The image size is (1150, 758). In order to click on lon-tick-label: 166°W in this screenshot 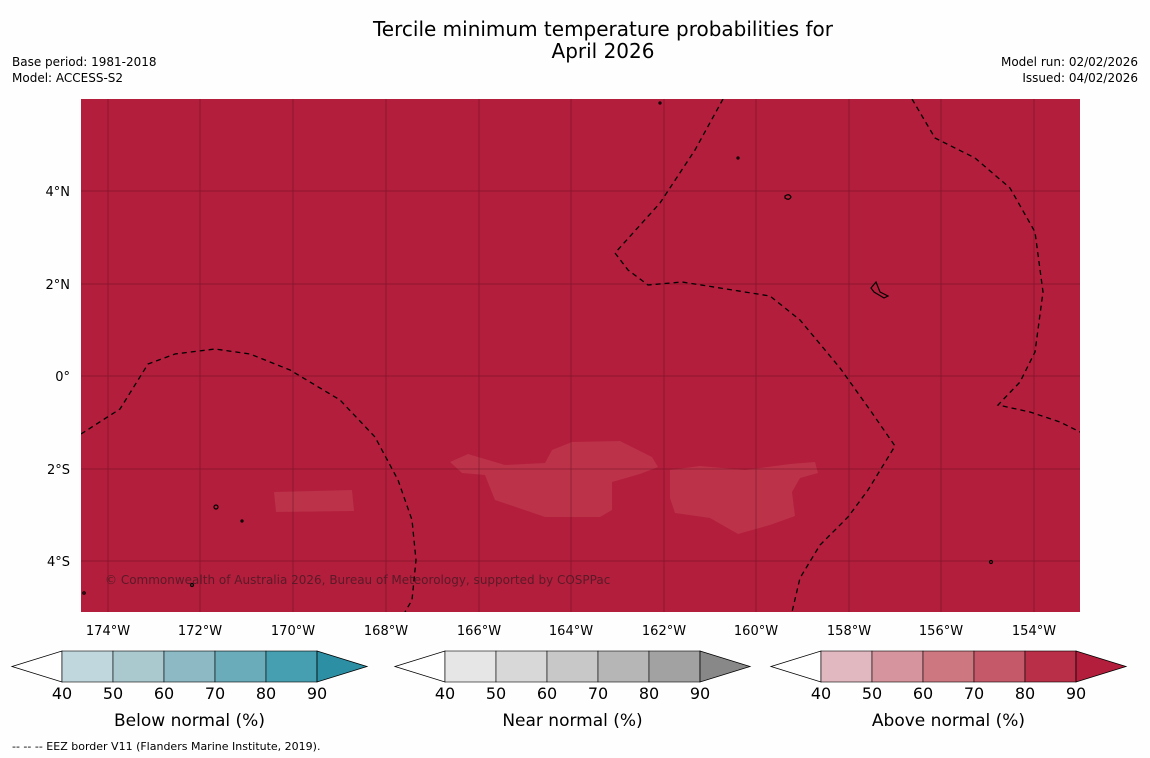, I will do `click(479, 631)`.